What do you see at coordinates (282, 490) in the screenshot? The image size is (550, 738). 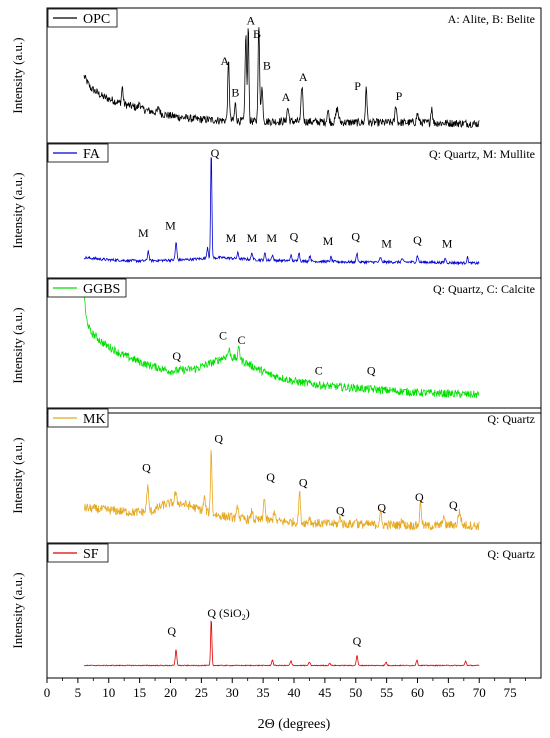 I see `series-line-mk` at bounding box center [282, 490].